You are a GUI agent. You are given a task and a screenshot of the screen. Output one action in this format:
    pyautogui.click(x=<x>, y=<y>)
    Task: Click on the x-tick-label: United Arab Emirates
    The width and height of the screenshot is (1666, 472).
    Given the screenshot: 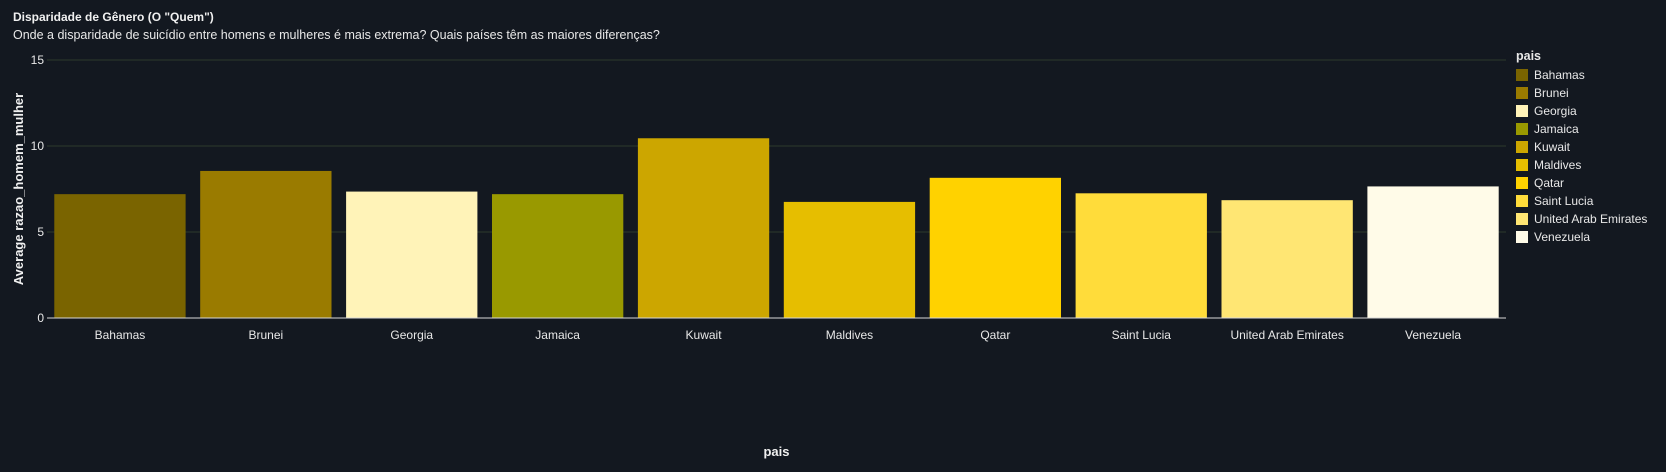 What is the action you would take?
    pyautogui.click(x=1286, y=335)
    